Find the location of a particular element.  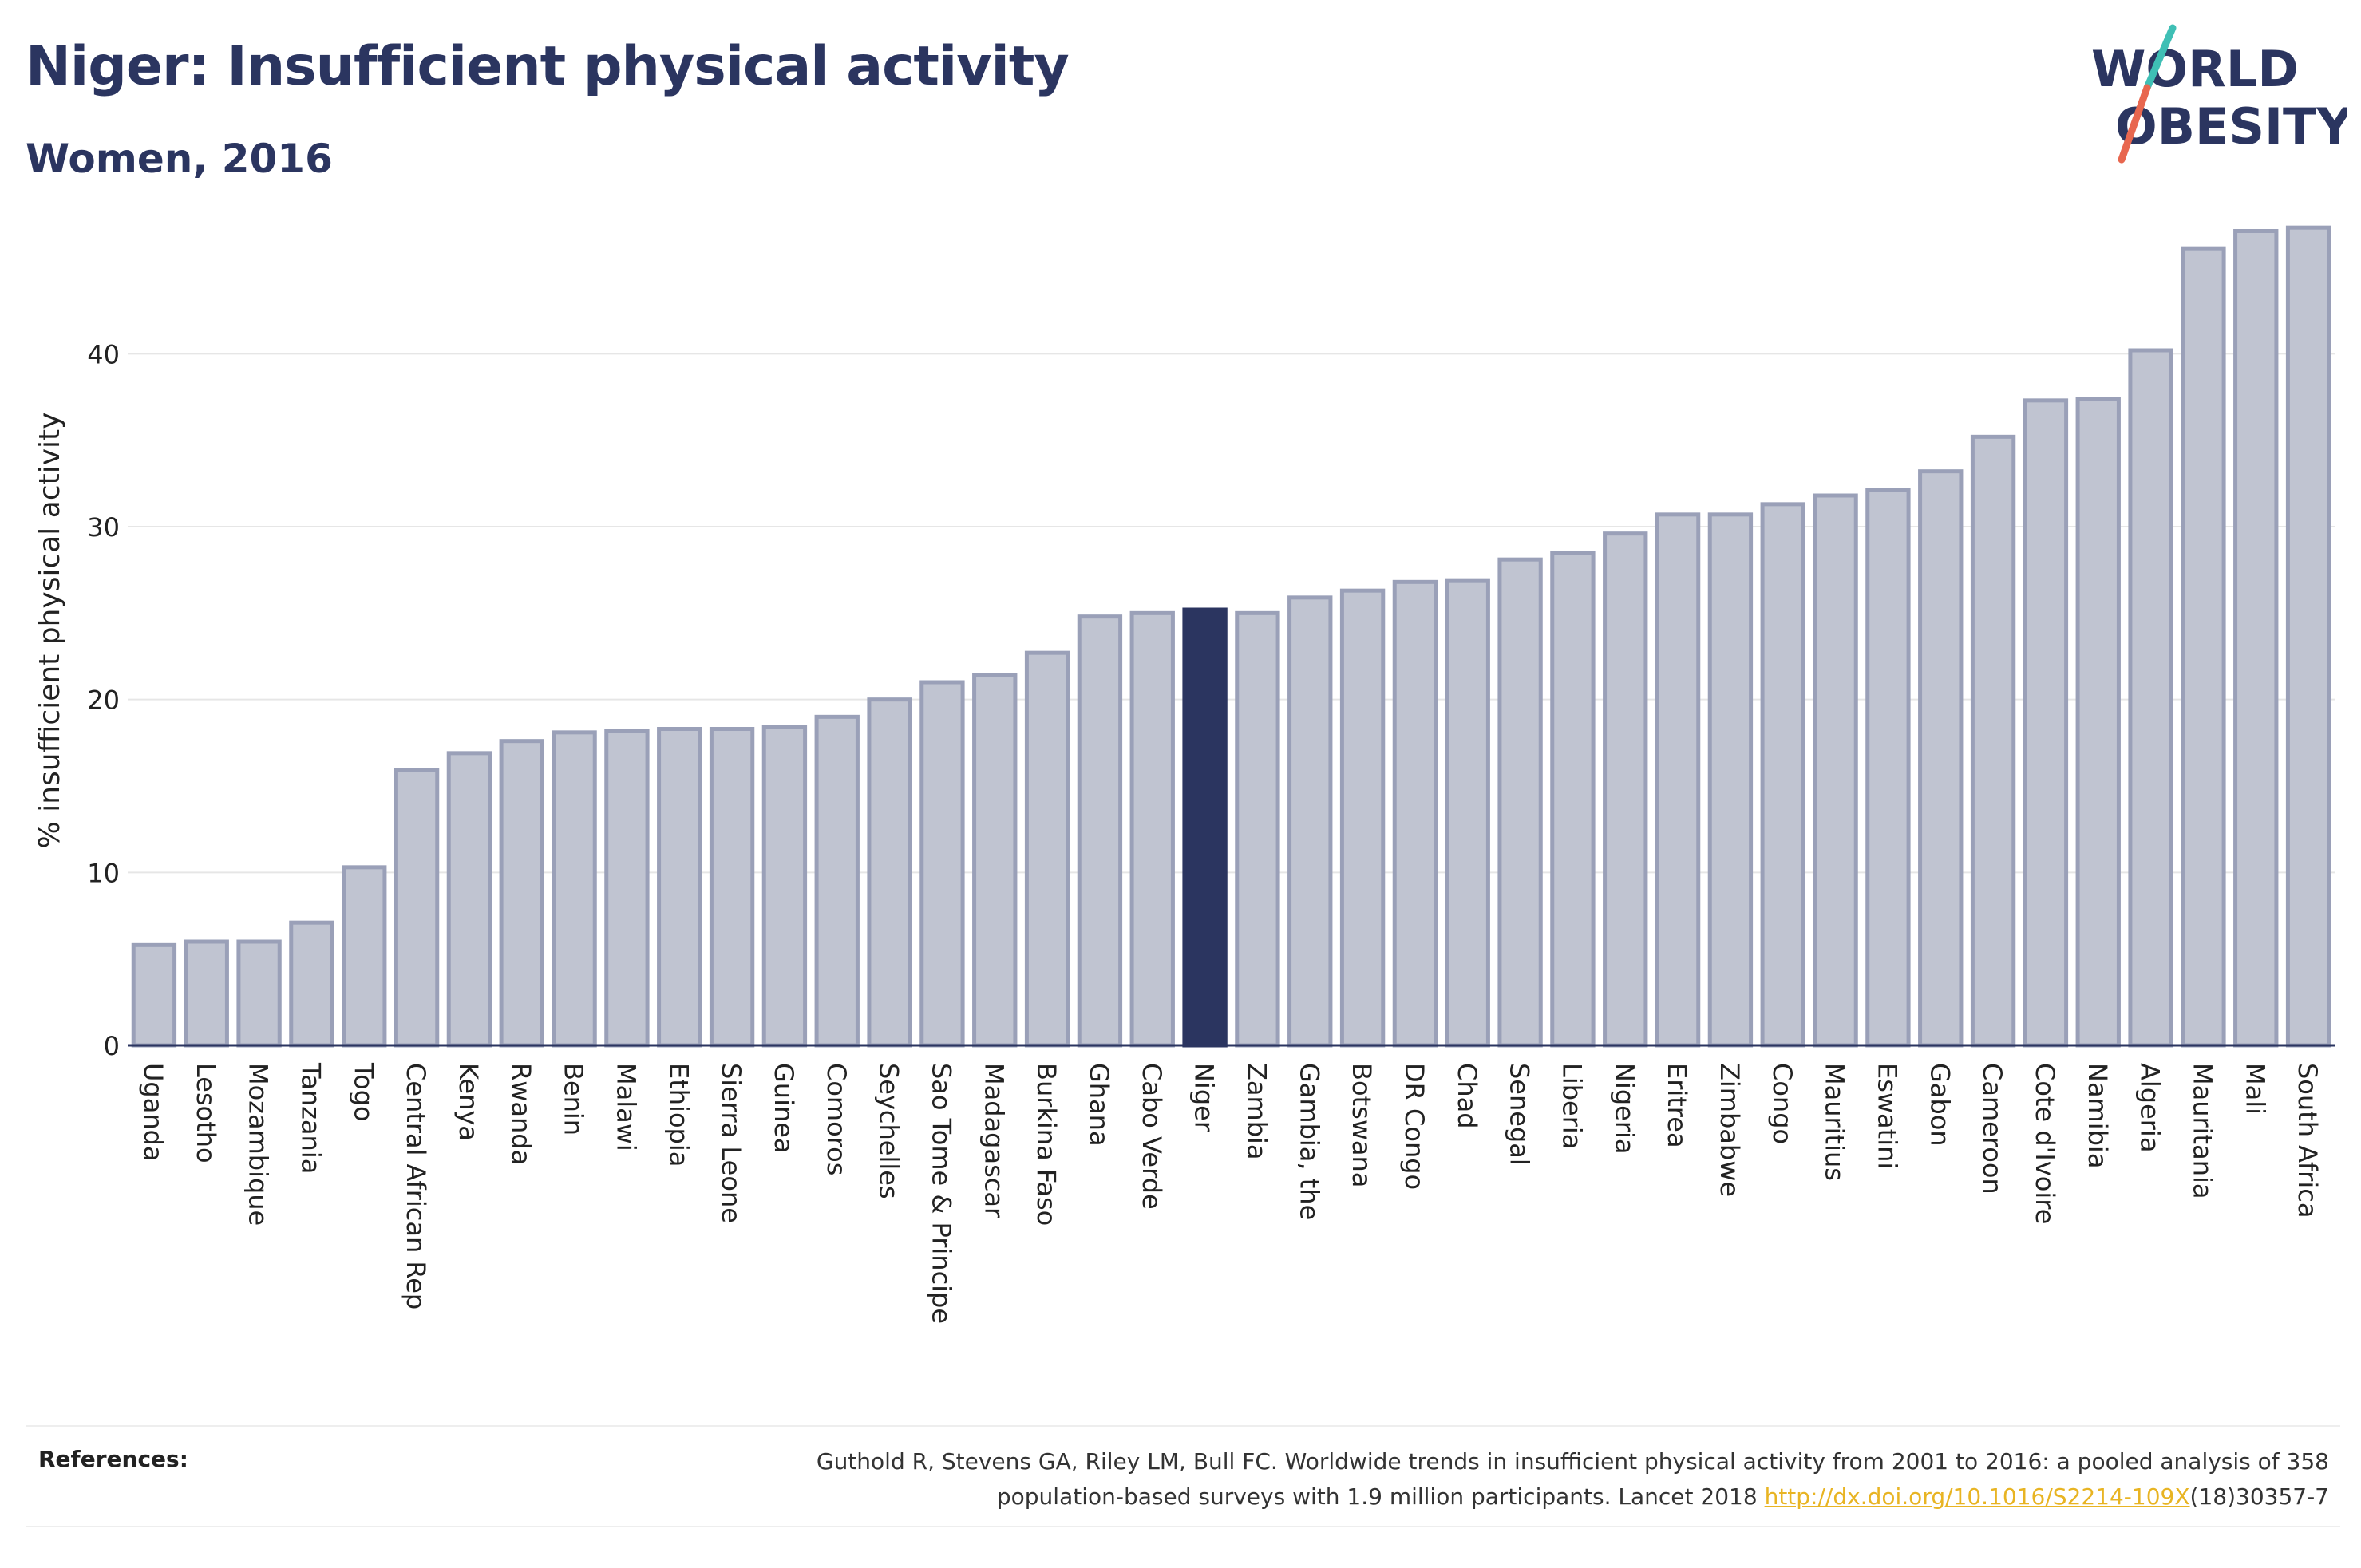

x-tick-label: Eritrea is located at coordinates (1677, 1105).